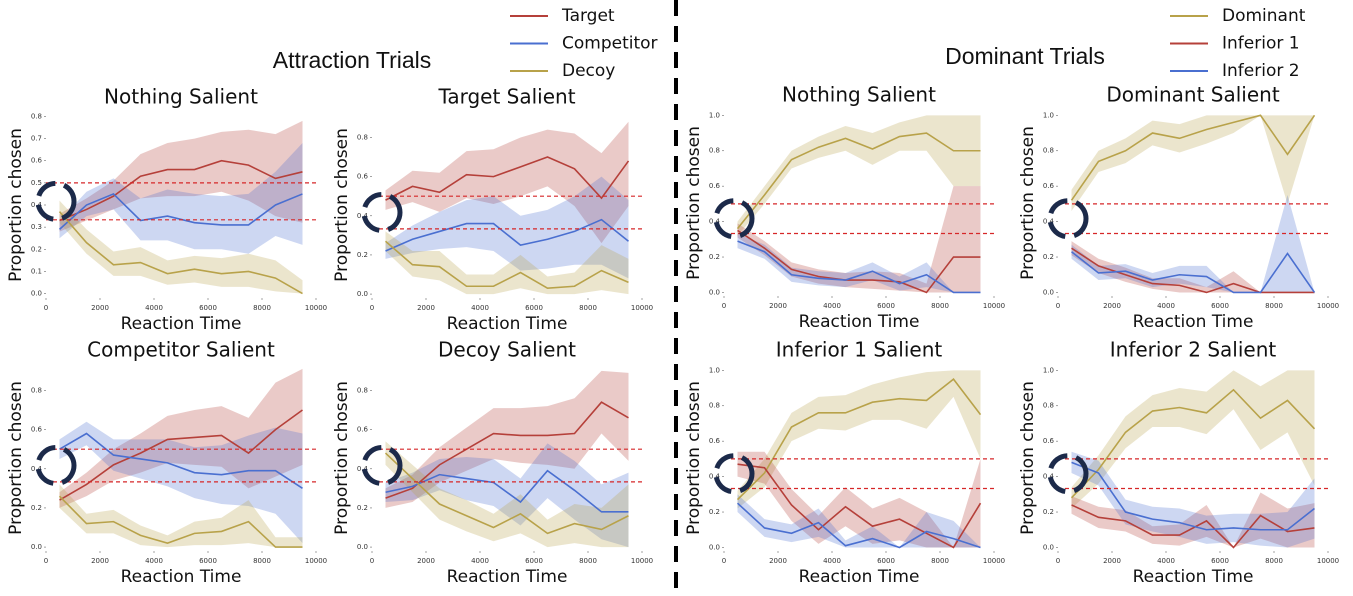  Describe the element at coordinates (588, 16) in the screenshot. I see `legend-label: Target` at that location.